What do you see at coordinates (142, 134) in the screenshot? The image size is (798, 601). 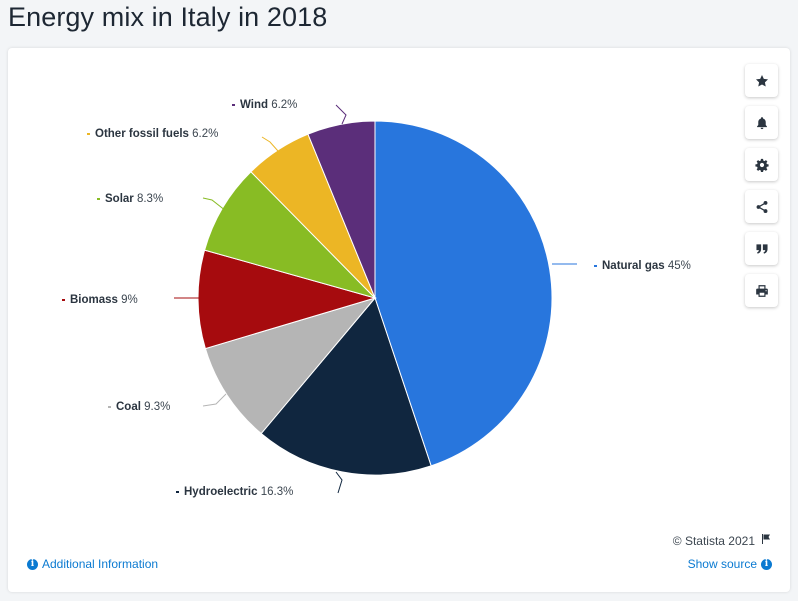 I see `slice-label-name: Other fossil fuels` at bounding box center [142, 134].